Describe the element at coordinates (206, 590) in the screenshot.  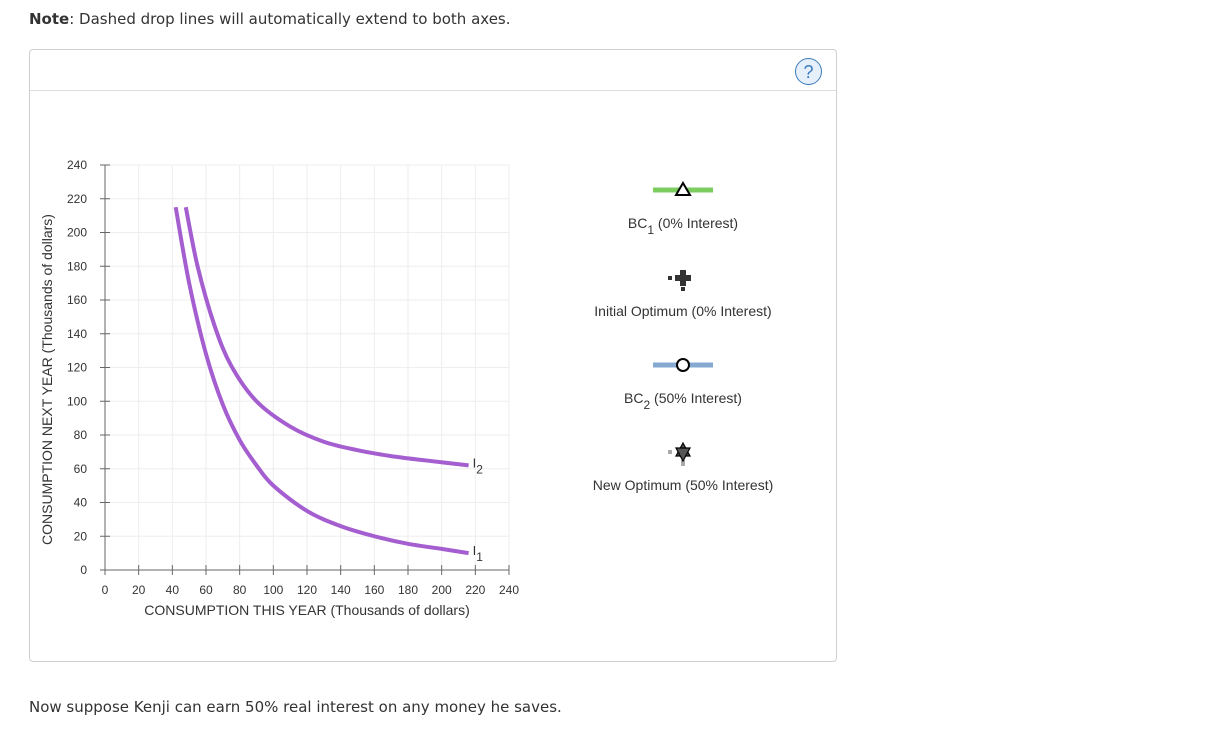
I see `x-tick-label: 60` at that location.